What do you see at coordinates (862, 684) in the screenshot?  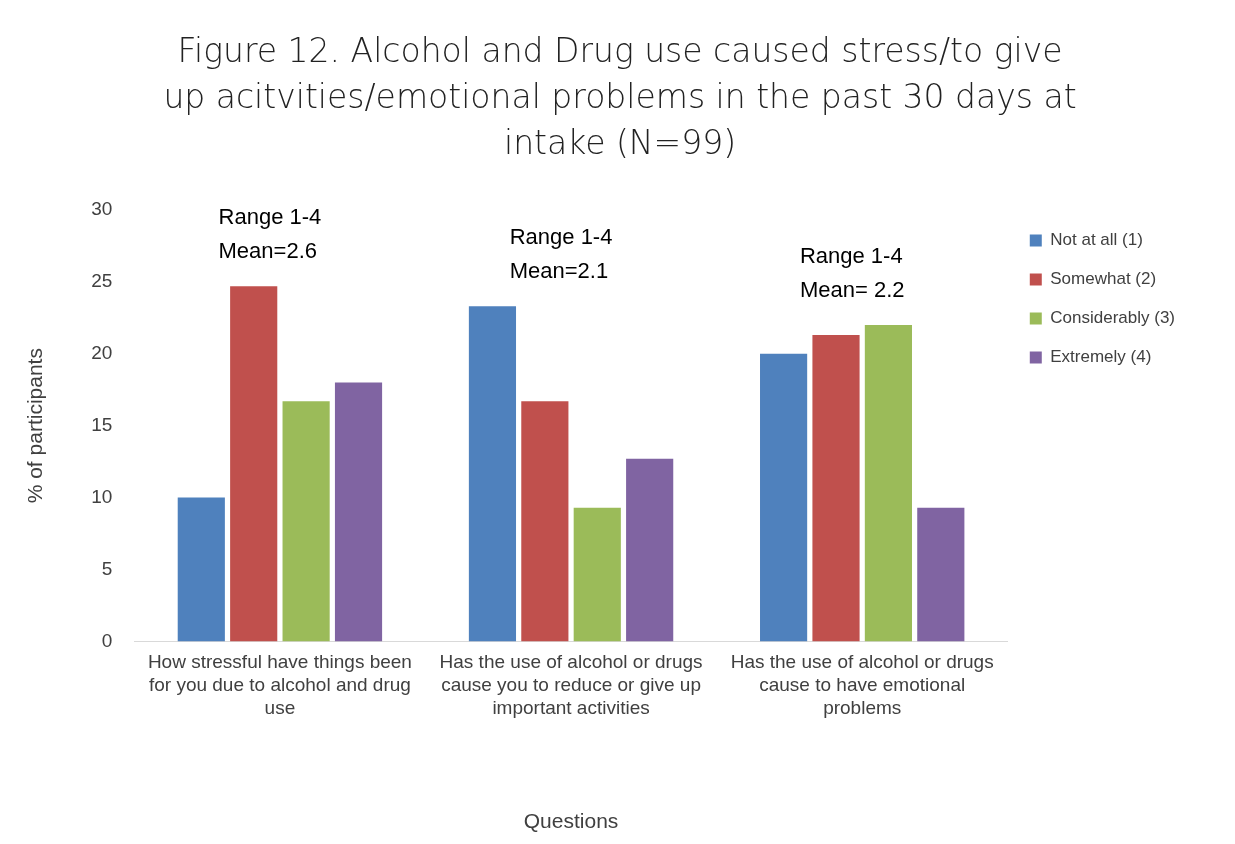 I see `x-tick-label: Has the use of alcohol or drugs cause to have emotional problems` at bounding box center [862, 684].